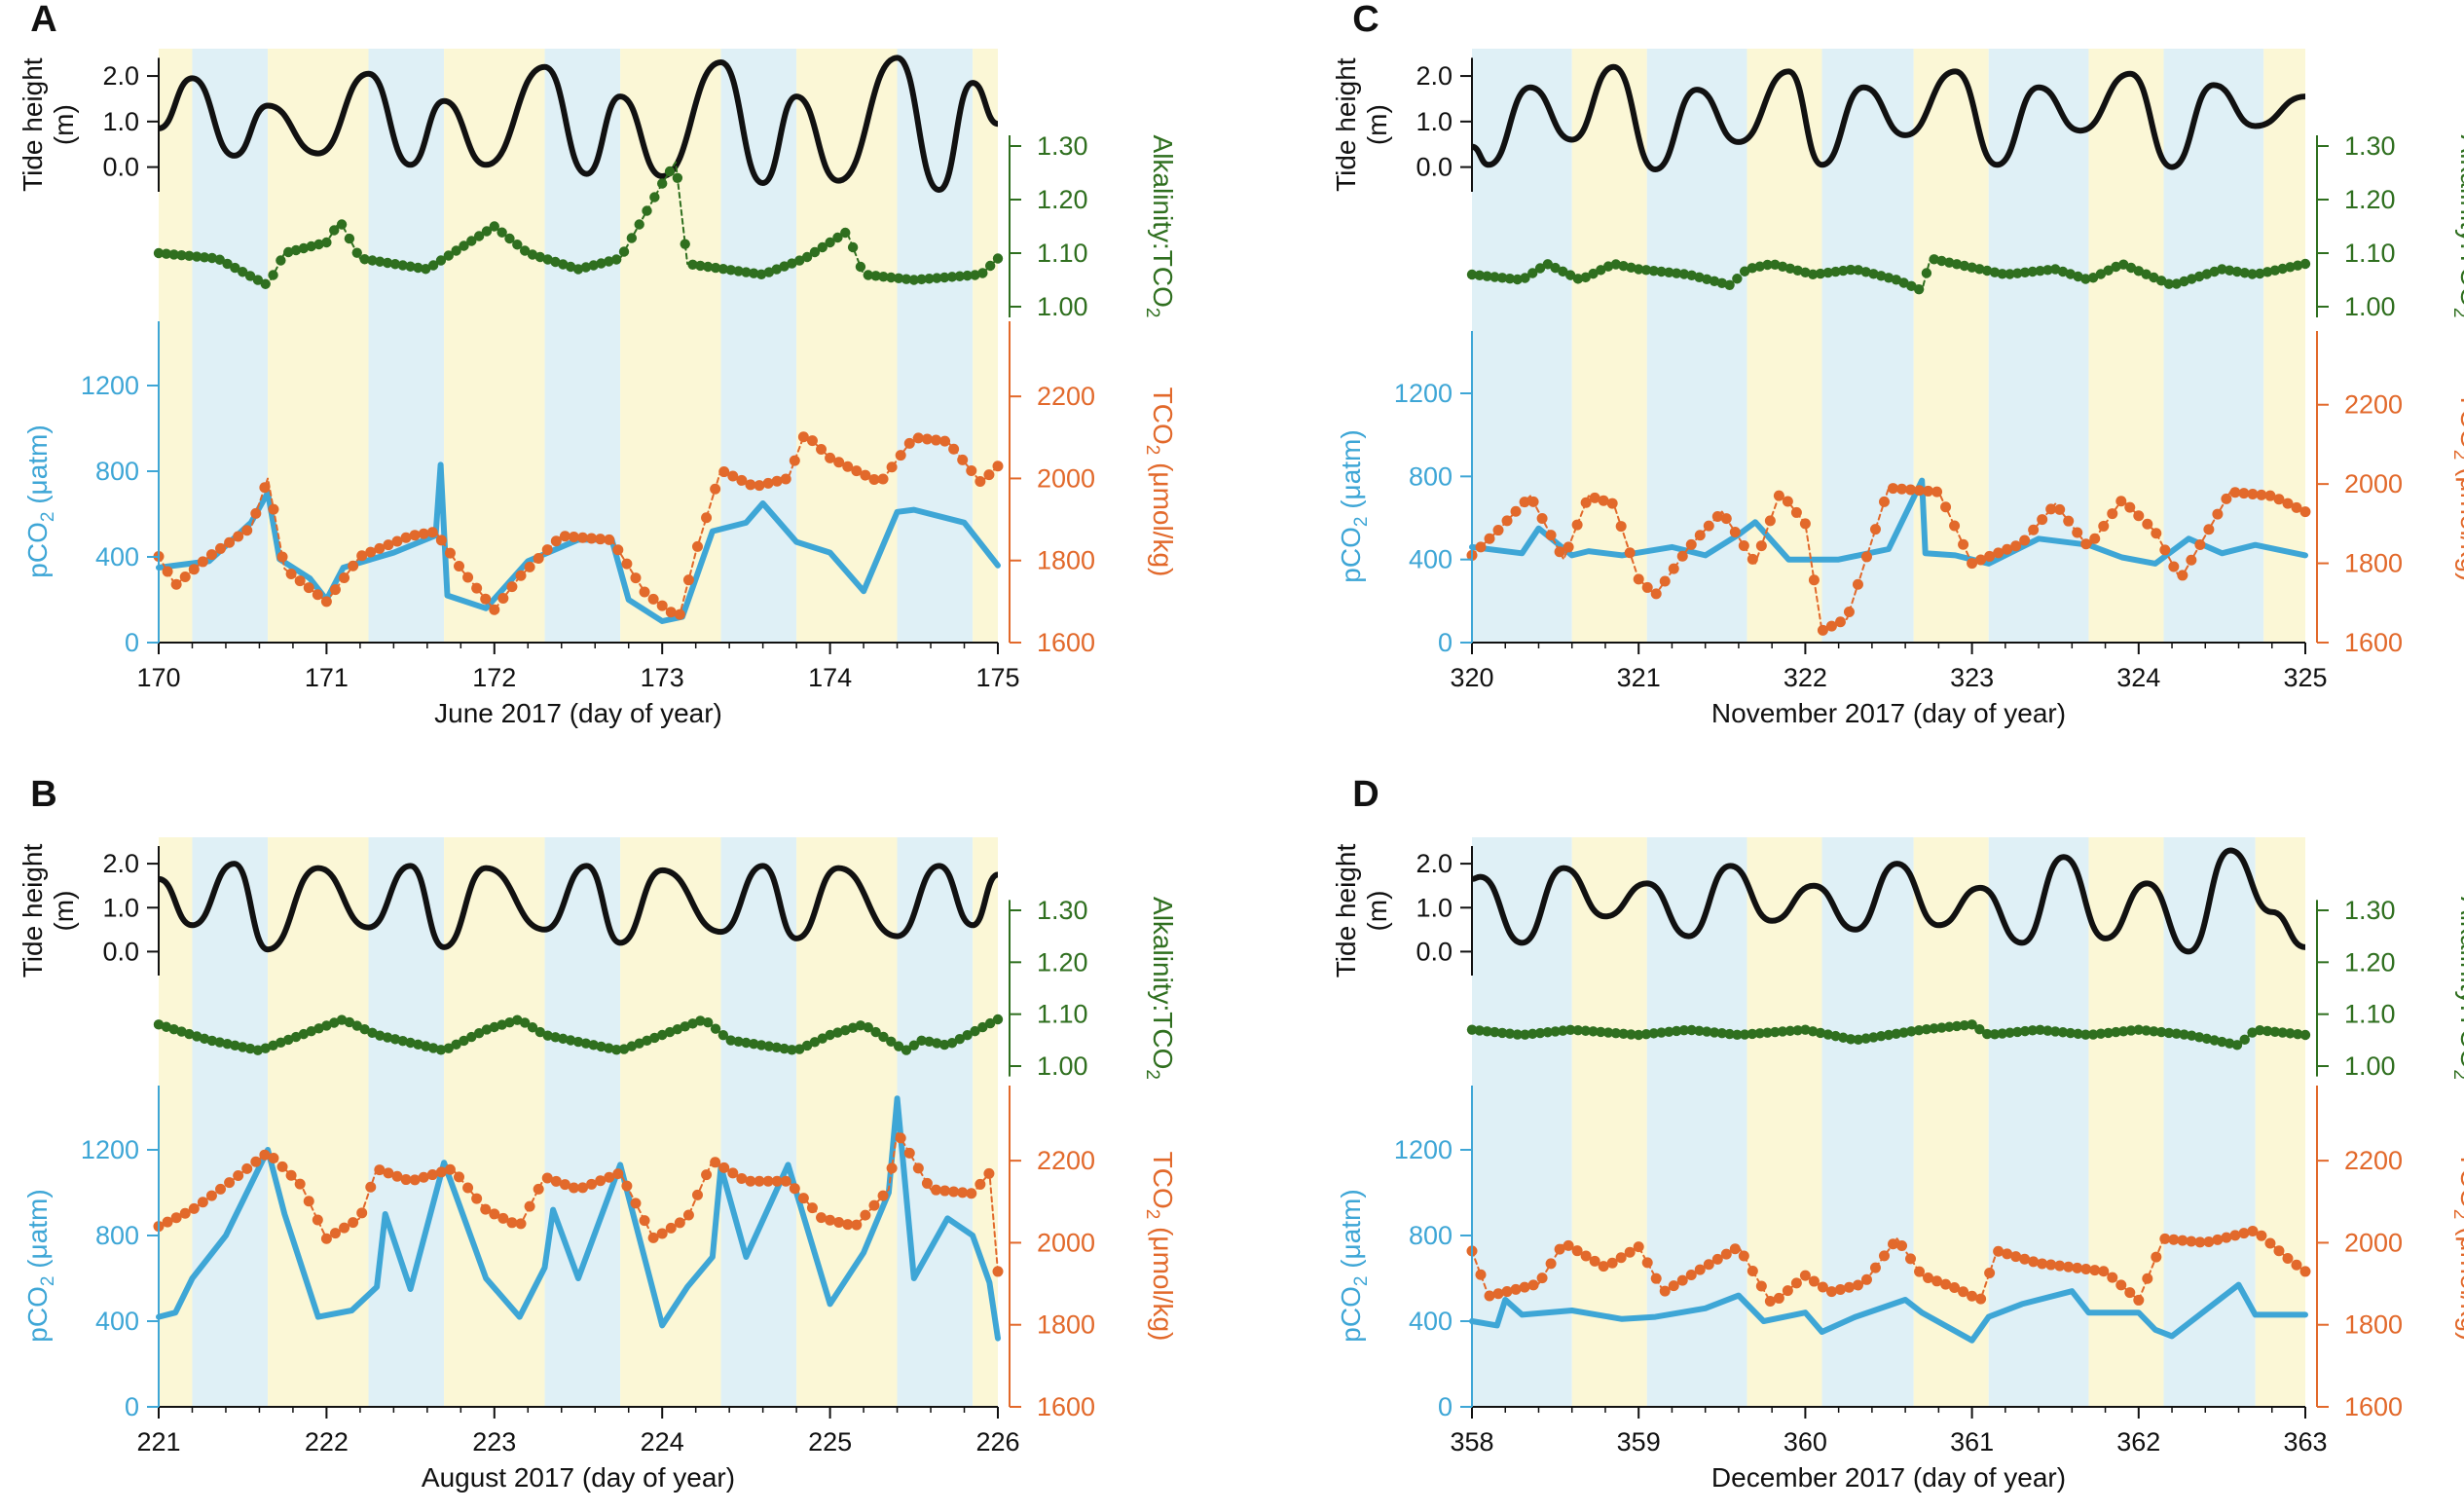 This screenshot has width=2464, height=1512. Describe the element at coordinates (662, 1442) in the screenshot. I see `x-tick-label: 224` at that location.